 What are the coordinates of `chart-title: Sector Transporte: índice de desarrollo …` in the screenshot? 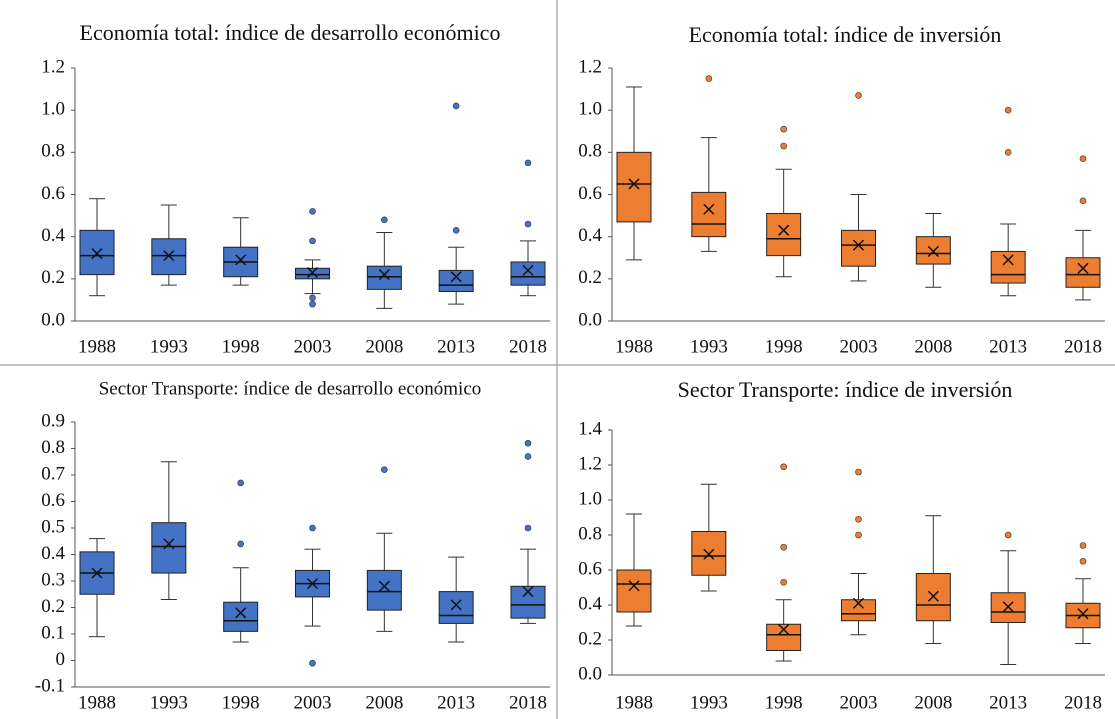 It's located at (290, 388).